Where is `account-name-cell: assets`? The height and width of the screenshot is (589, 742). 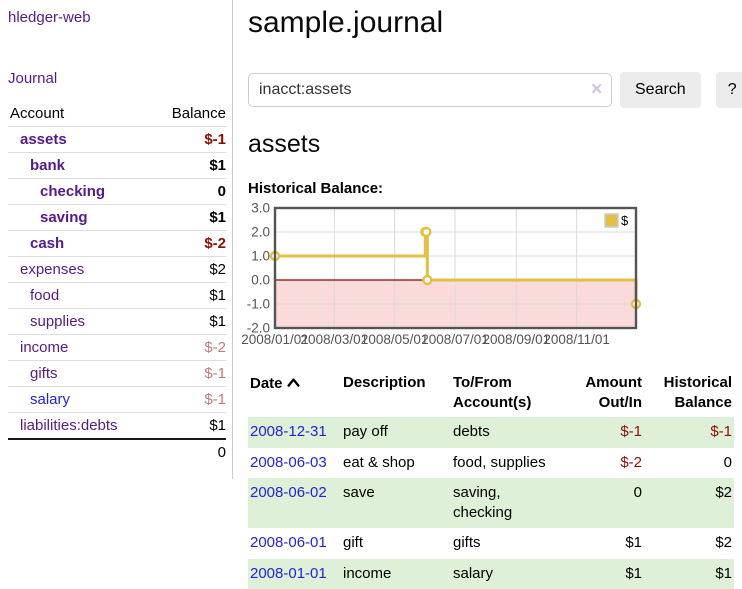
account-name-cell: assets is located at coordinates (80, 139).